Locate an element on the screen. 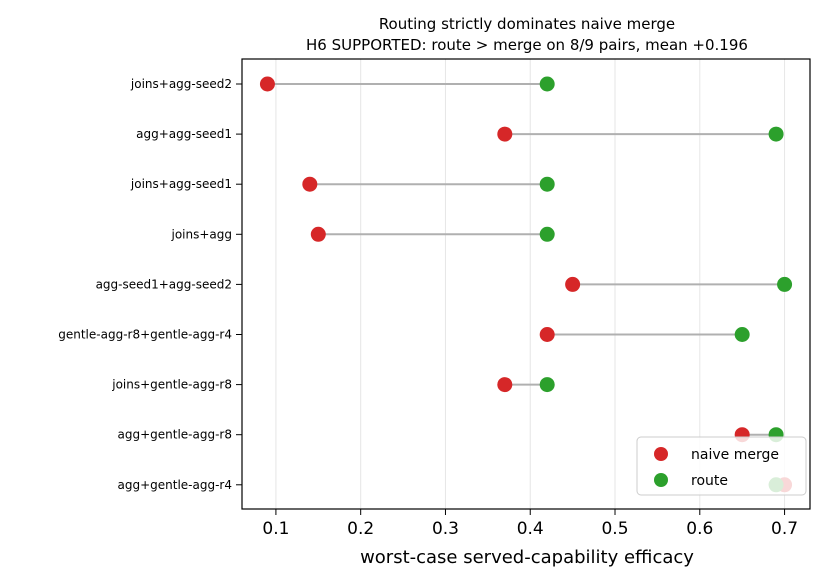 This screenshot has height=582, width=826. legend-label-route: route is located at coordinates (709, 481).